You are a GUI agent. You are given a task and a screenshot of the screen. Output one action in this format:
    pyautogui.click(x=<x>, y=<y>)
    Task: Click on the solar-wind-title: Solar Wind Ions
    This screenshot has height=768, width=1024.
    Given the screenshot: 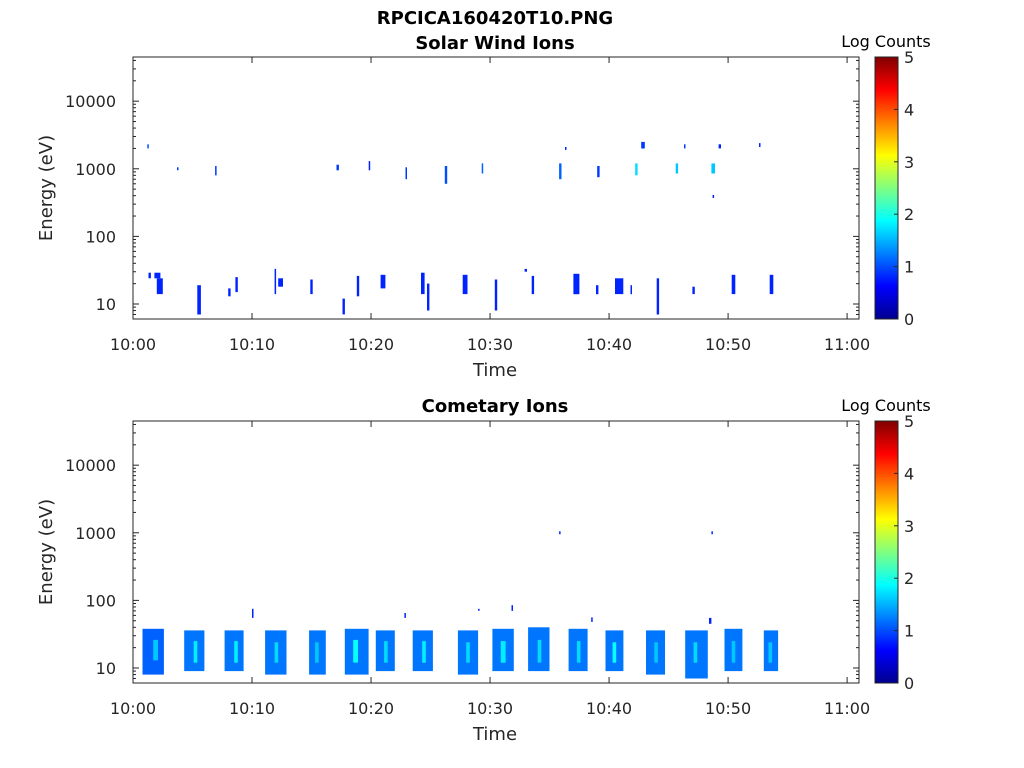 What is the action you would take?
    pyautogui.click(x=494, y=43)
    